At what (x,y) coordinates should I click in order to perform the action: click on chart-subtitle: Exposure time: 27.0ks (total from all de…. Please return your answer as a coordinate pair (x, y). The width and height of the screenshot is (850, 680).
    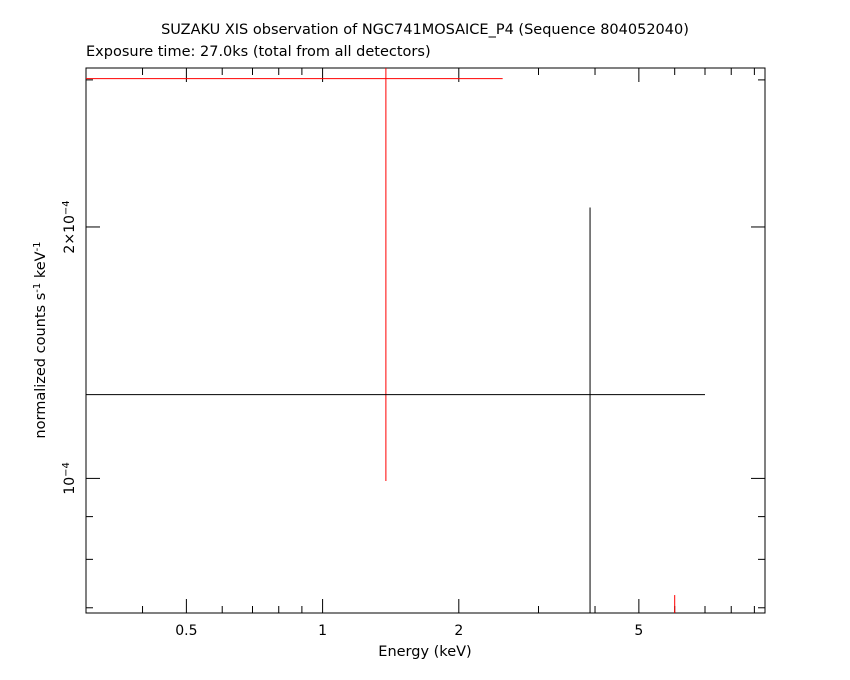
    Looking at the image, I should click on (258, 52).